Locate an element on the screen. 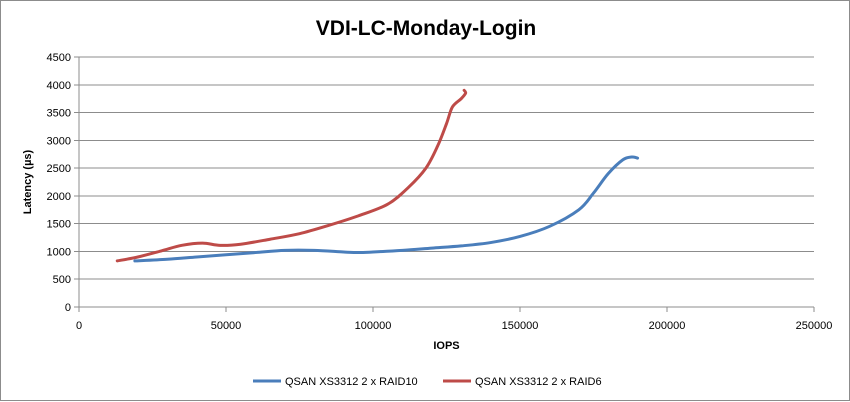 The width and height of the screenshot is (850, 402). legend-item-1: QSAN XS3312 2 x RAID10 is located at coordinates (335, 382).